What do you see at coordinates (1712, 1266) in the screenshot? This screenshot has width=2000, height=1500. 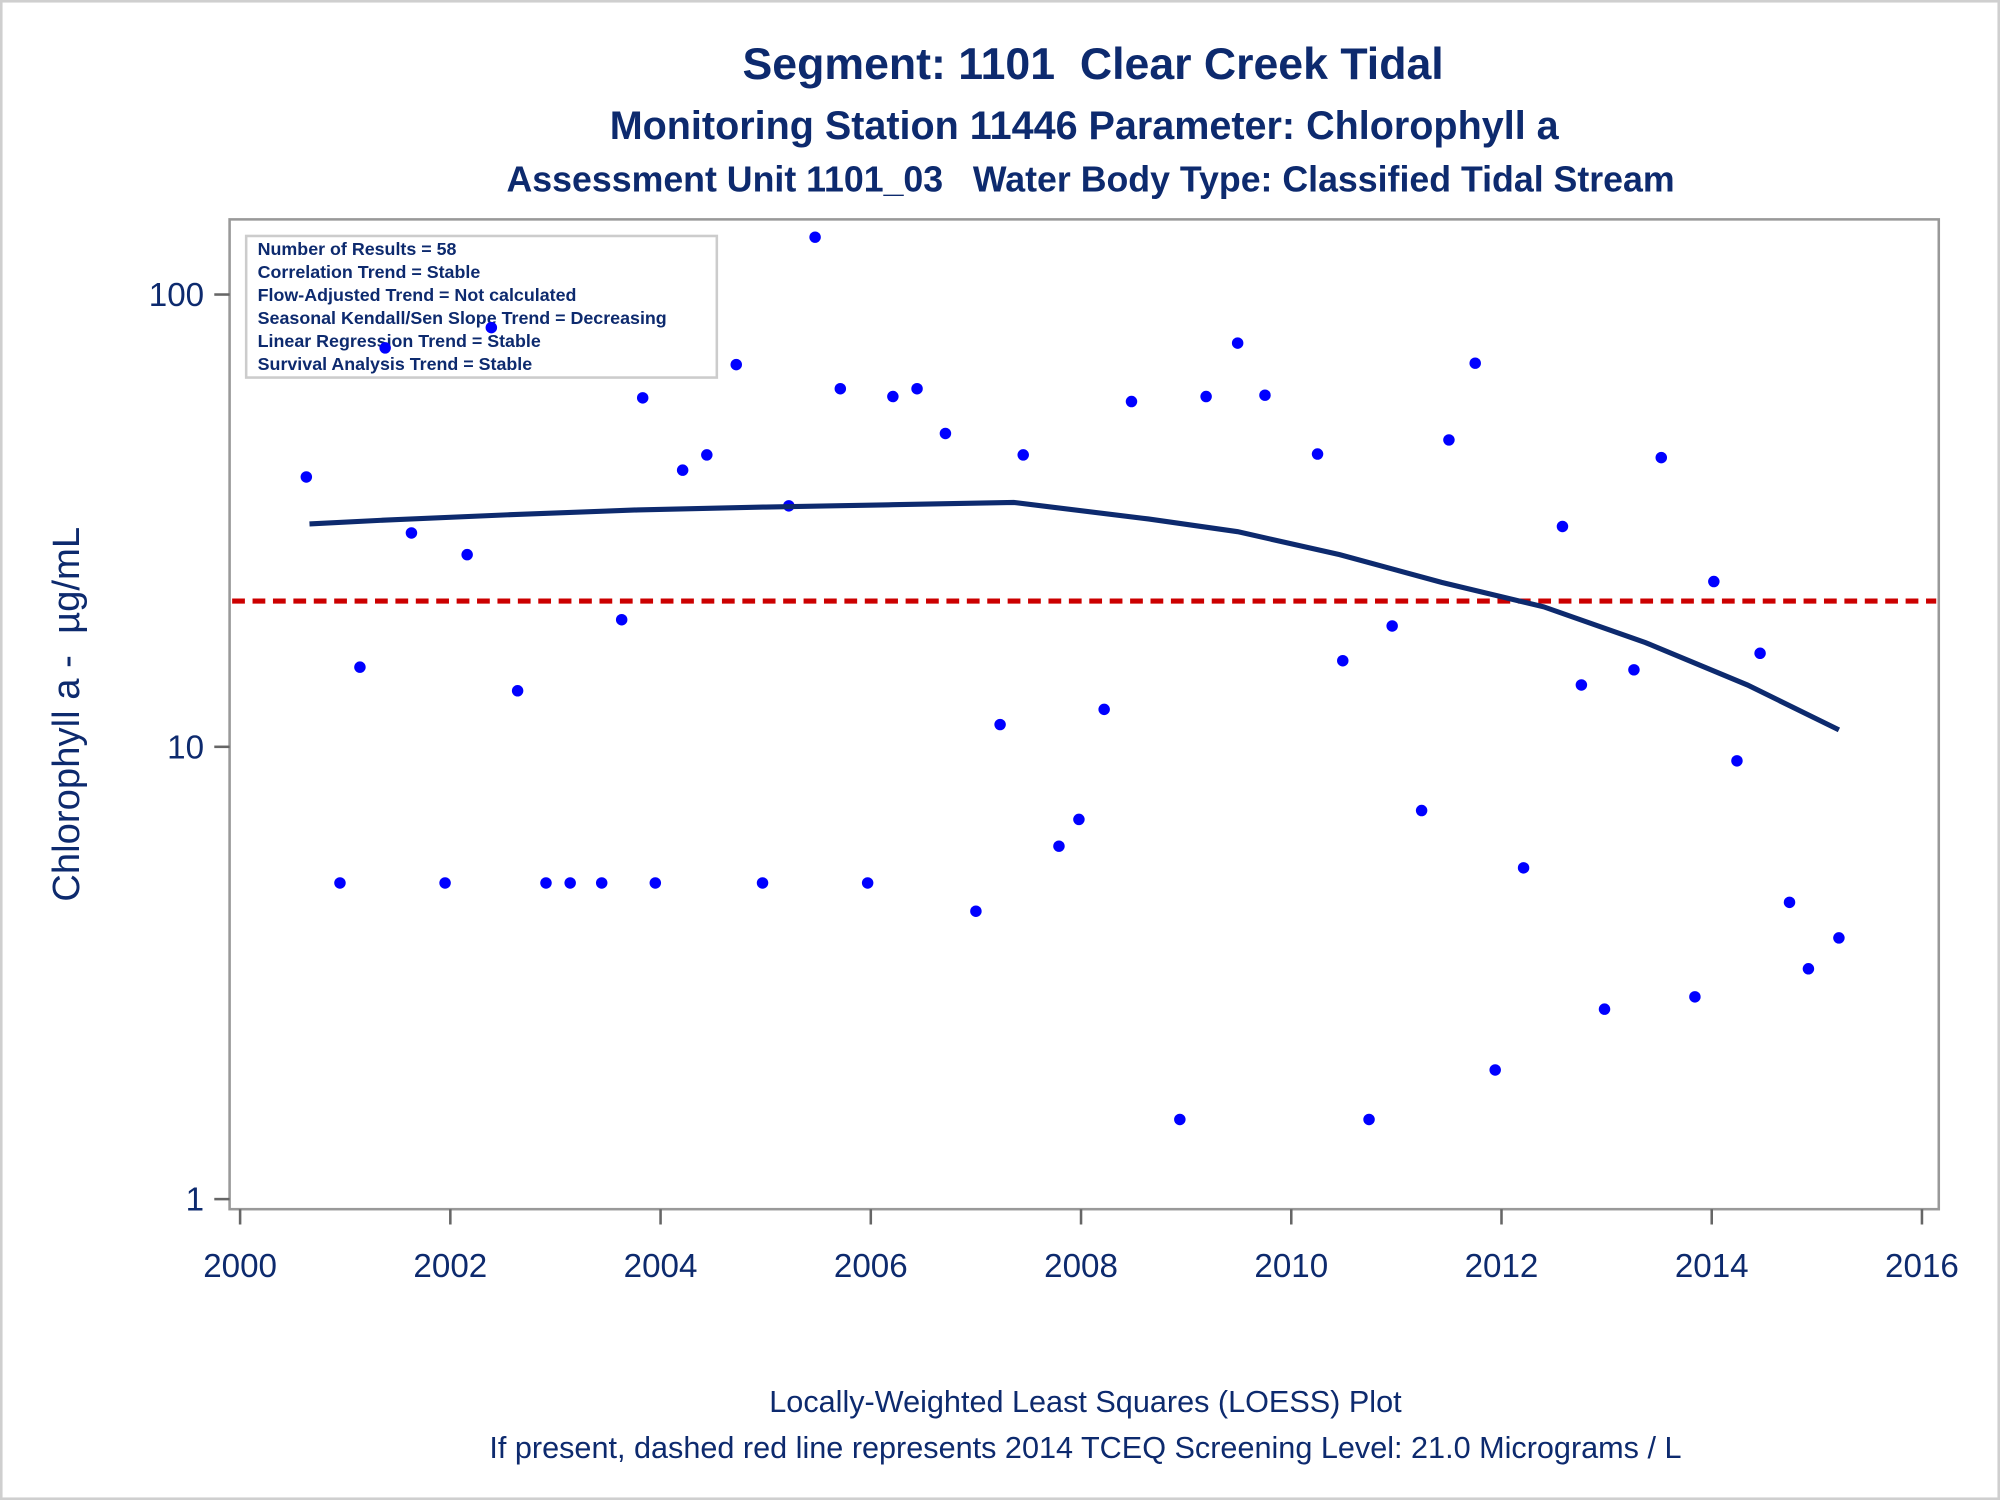 I see `x-tick-label: 2014` at bounding box center [1712, 1266].